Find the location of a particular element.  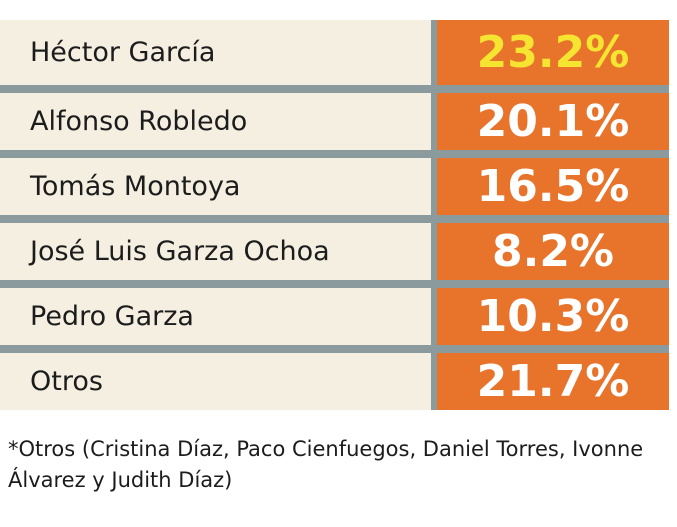

candidate-percentage: 23.2% is located at coordinates (553, 52).